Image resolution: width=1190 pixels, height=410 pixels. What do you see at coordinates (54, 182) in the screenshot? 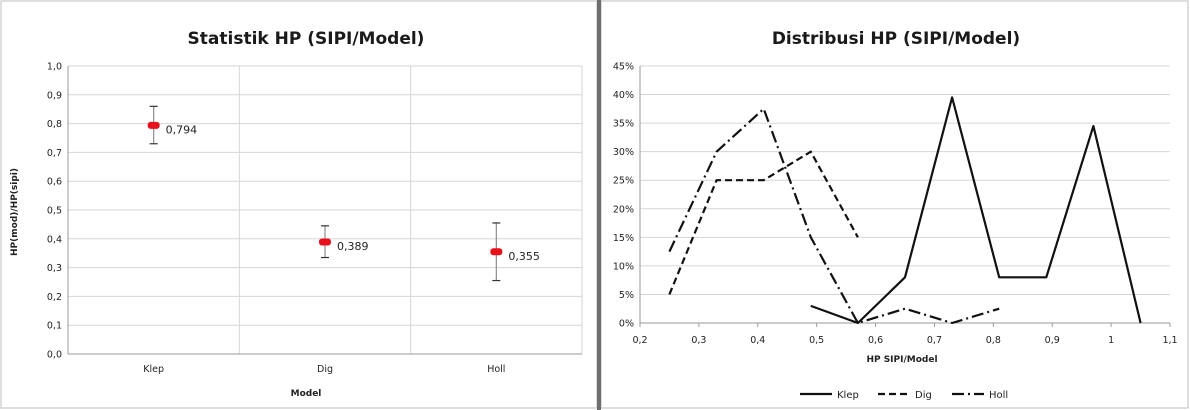
I see `chart1-y-tick-label: 0,6` at bounding box center [54, 182].